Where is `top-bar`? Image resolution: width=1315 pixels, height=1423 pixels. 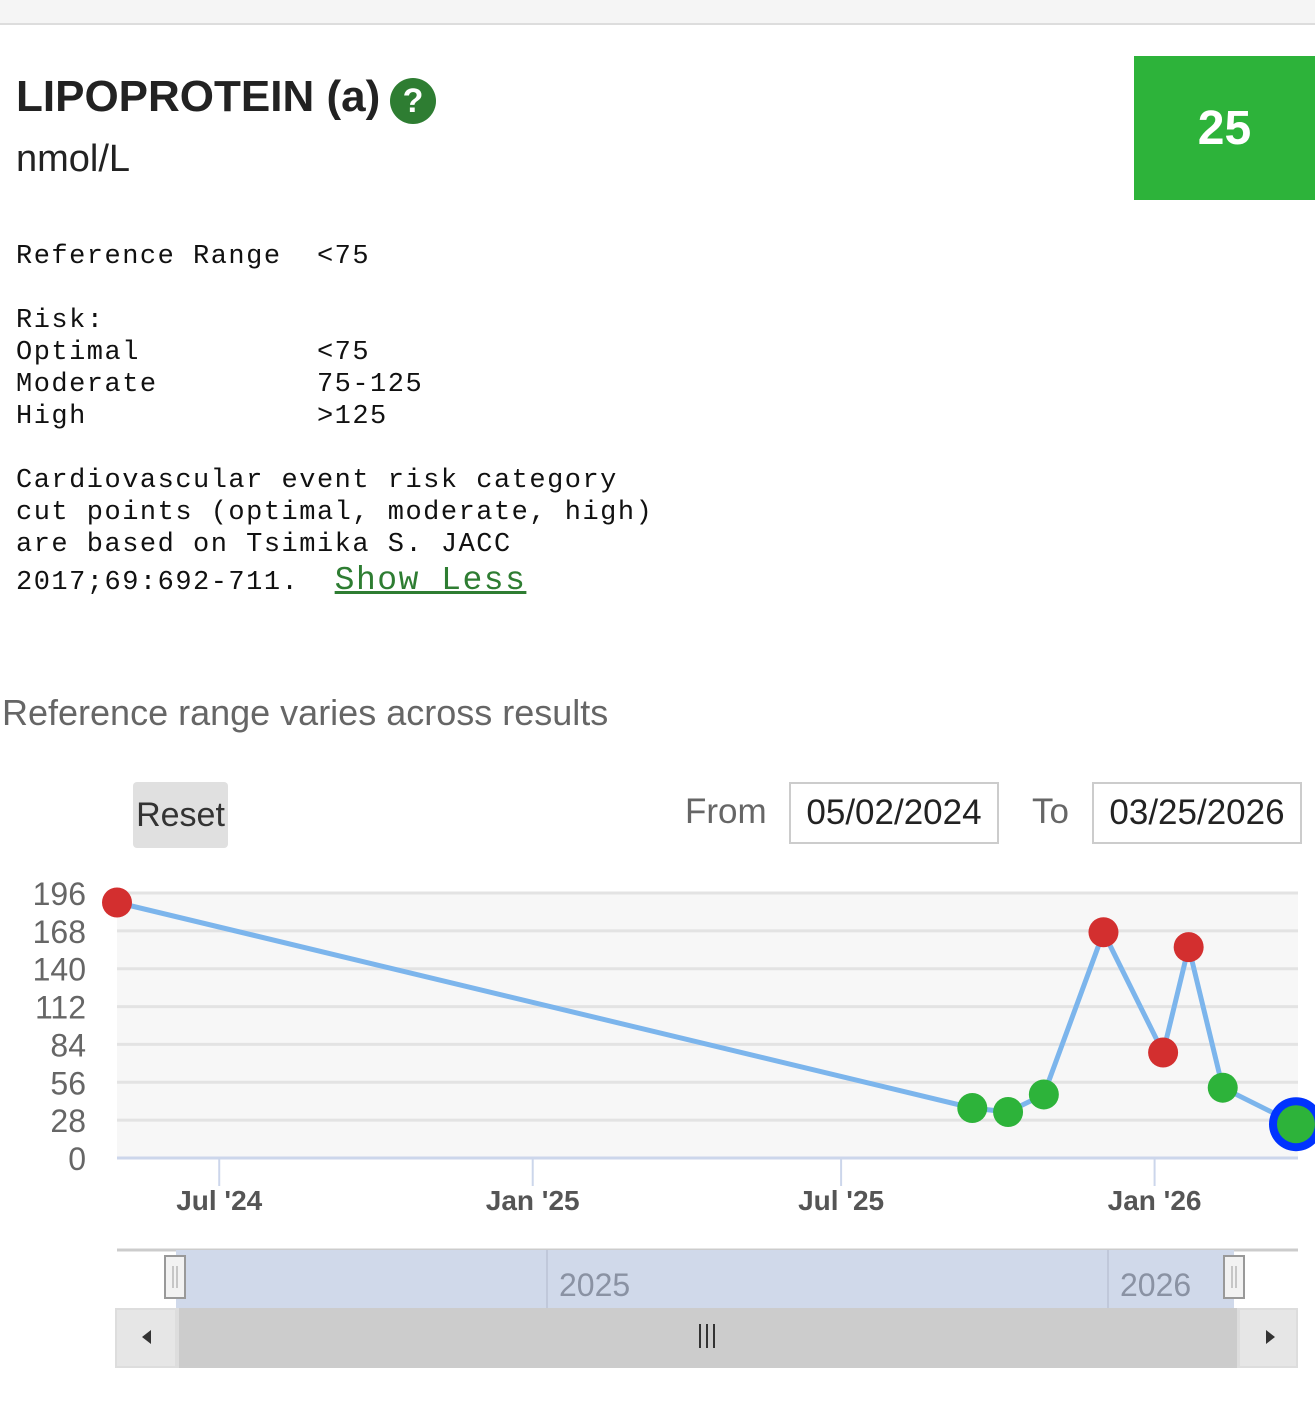
top-bar is located at coordinates (657, 12).